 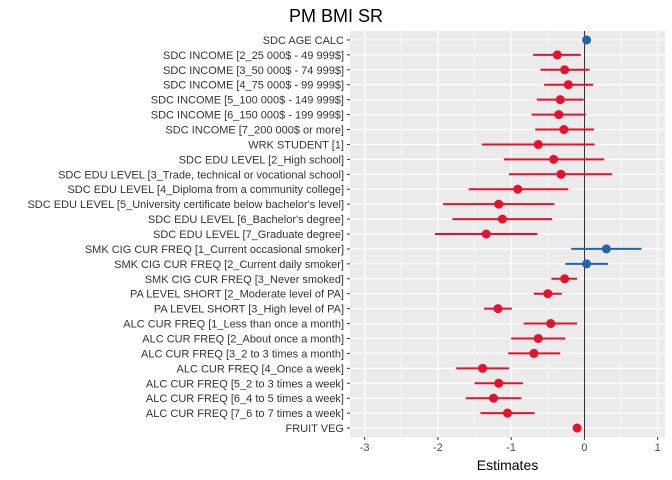 What do you see at coordinates (253, 56) in the screenshot?
I see `term-label: SDC INCOME [2_25 000$ - 49 999$]` at bounding box center [253, 56].